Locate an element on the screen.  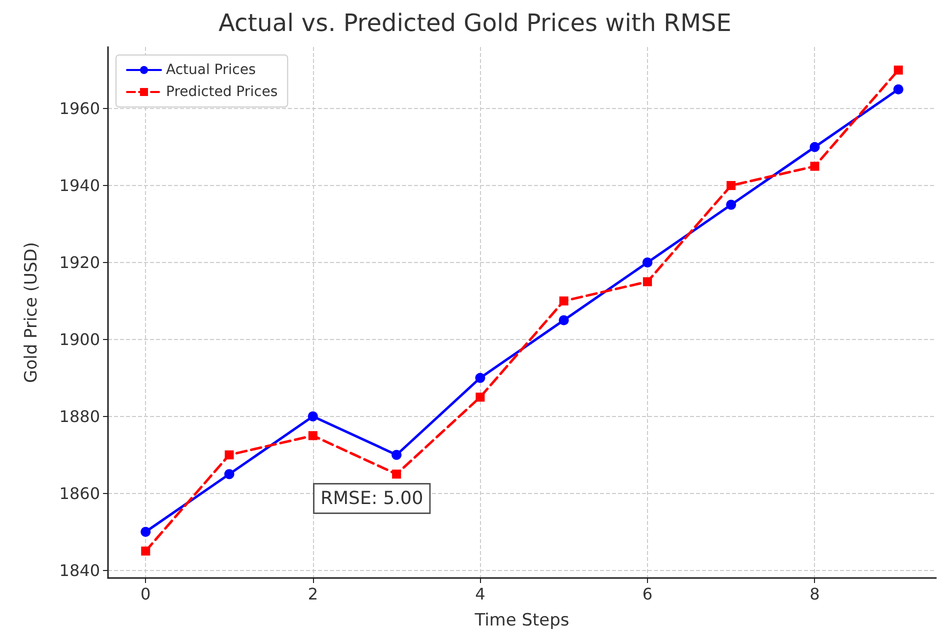
y-tick-label: 1900 is located at coordinates (79, 339).